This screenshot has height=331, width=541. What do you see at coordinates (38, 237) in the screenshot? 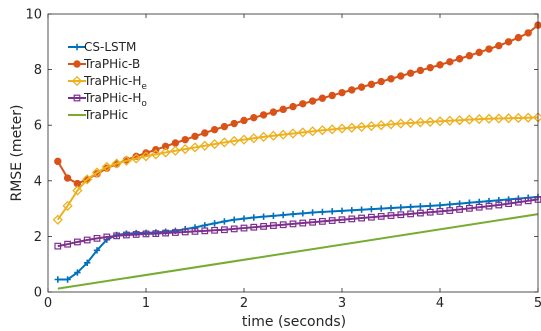
I see `y-tick-label: 2` at bounding box center [38, 237].